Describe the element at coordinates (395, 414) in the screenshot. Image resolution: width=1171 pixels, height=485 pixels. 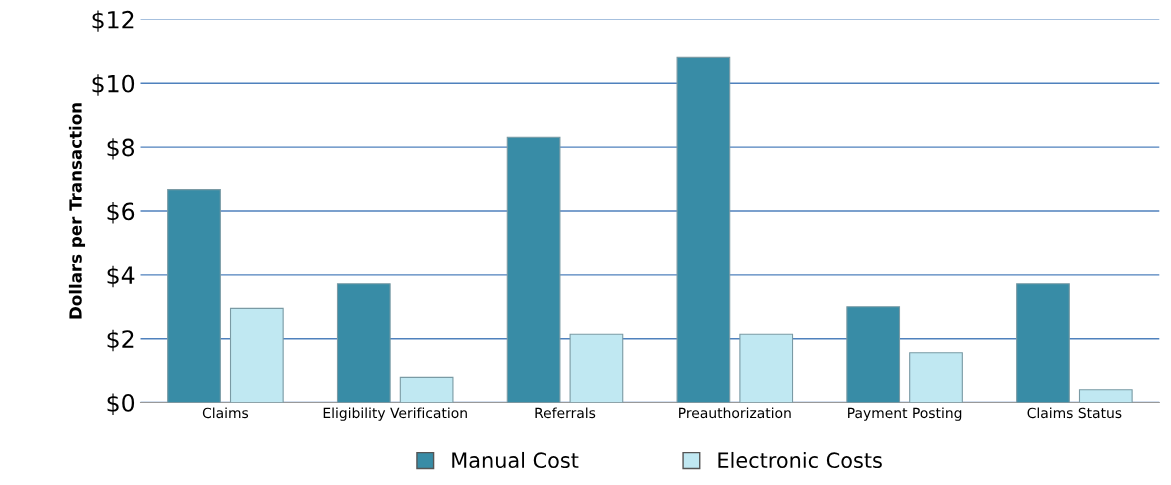
I see `x-tick-label: Eligibility Verification` at that location.